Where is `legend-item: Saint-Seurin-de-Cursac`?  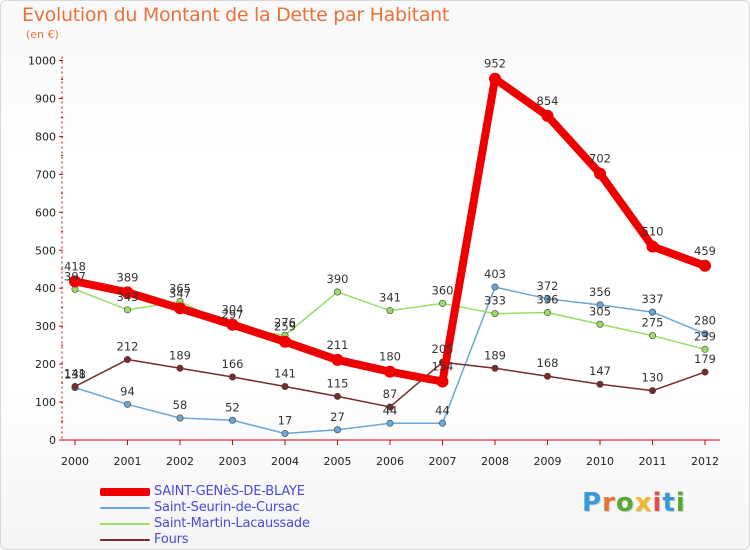 legend-item: Saint-Seurin-de-Cursac is located at coordinates (205, 508).